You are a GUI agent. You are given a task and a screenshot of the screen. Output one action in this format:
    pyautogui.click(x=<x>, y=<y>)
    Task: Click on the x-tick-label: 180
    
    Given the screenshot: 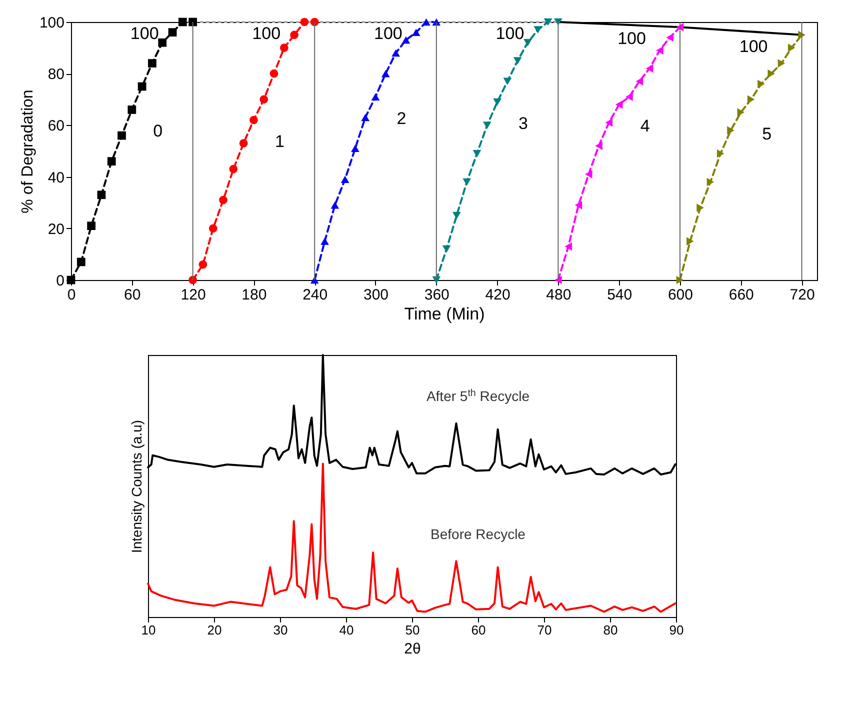 What is the action you would take?
    pyautogui.click(x=254, y=295)
    